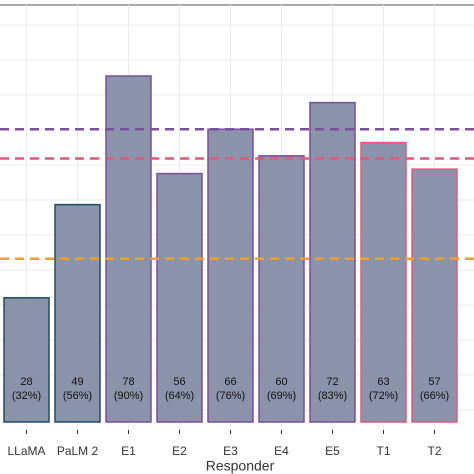  What do you see at coordinates (179, 396) in the screenshot?
I see `percent-label: (64%)` at bounding box center [179, 396].